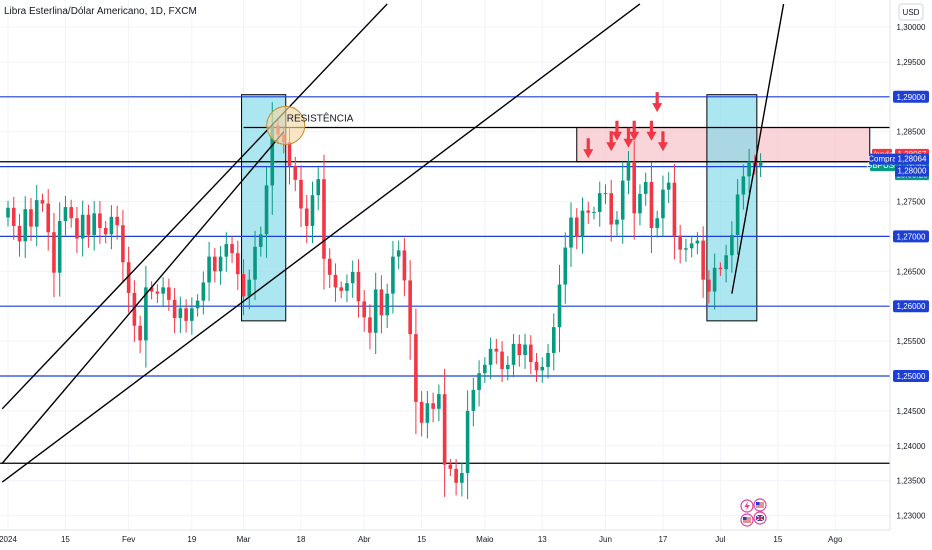 This screenshot has width=932, height=550. Describe the element at coordinates (911, 202) in the screenshot. I see `price-tick-label: 1,27500` at that location.